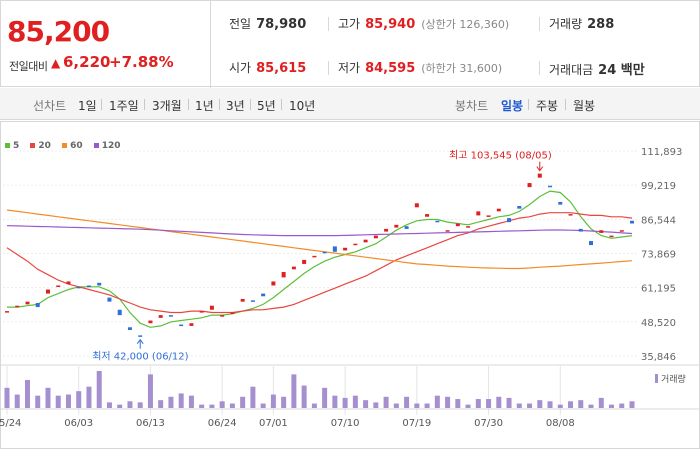 Image resolution: width=700 pixels, height=454 pixels. What do you see at coordinates (267, 67) in the screenshot?
I see `open-price: 시가 85,615` at bounding box center [267, 67].